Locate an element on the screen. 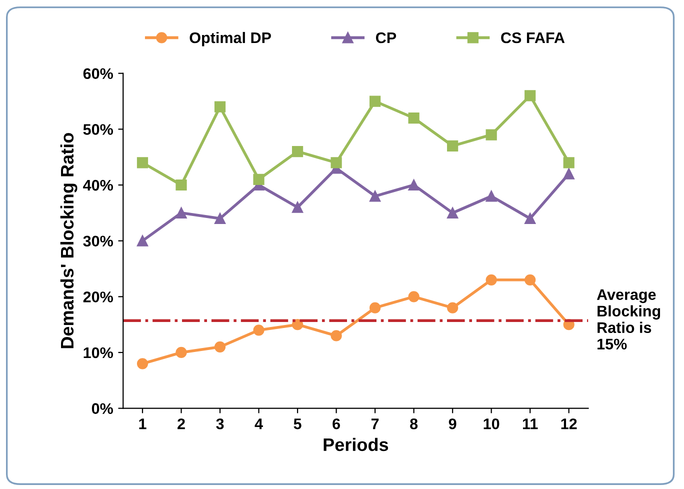  y-tick-label: 10% is located at coordinates (98, 352).